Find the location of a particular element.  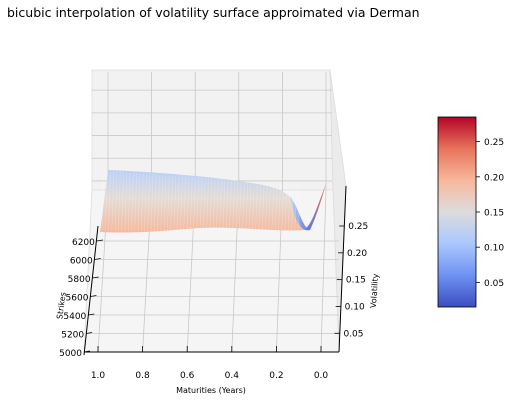

strike-ticks: 5000 5200 5400 5600 5800 6000 6200 is located at coordinates (81, 298).